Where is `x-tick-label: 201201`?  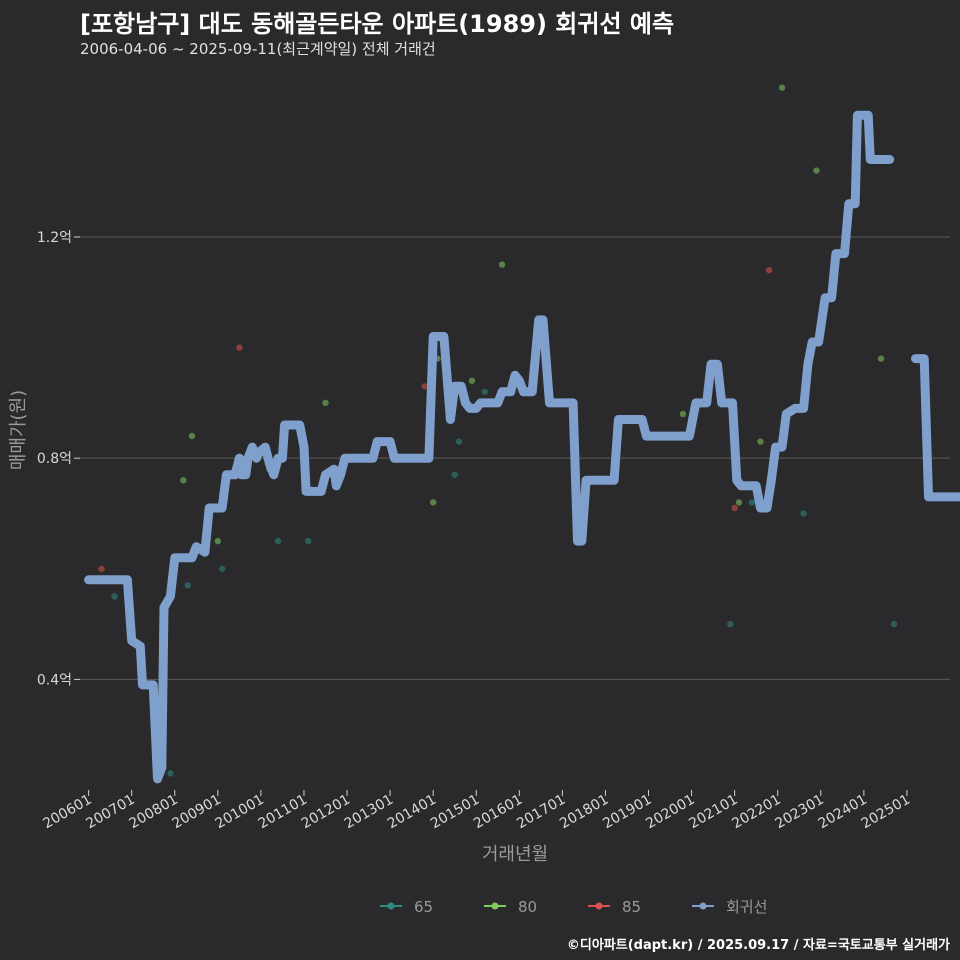
x-tick-label: 201201 is located at coordinates (326, 812).